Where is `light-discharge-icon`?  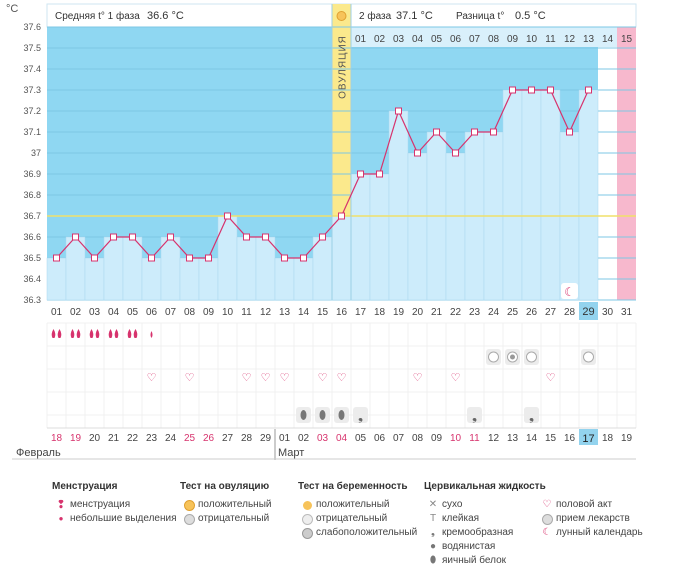
light-discharge-icon is located at coordinates (151, 334).